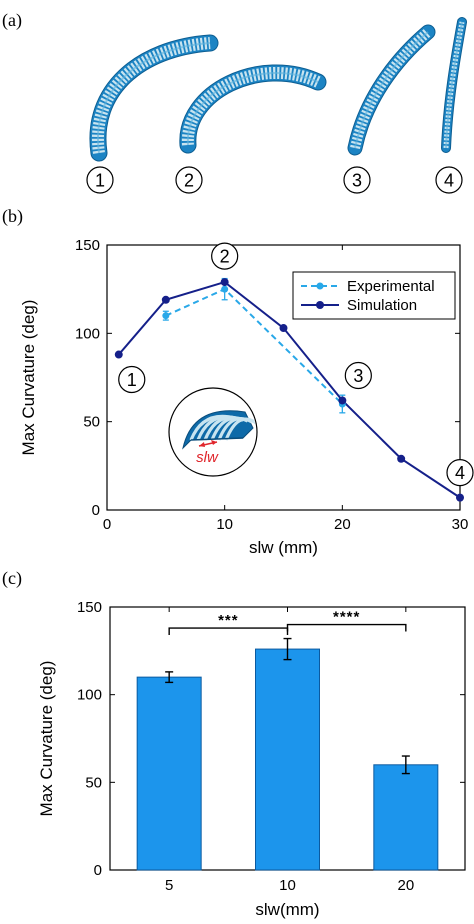 The height and width of the screenshot is (924, 474). What do you see at coordinates (12, 20) in the screenshot?
I see `panel-a-label: (a)` at bounding box center [12, 20].